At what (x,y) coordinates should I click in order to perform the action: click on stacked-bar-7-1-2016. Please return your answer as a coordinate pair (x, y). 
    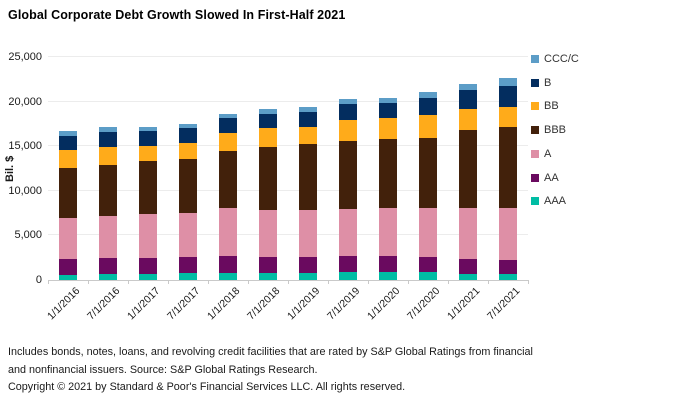
    Looking at the image, I should click on (108, 203).